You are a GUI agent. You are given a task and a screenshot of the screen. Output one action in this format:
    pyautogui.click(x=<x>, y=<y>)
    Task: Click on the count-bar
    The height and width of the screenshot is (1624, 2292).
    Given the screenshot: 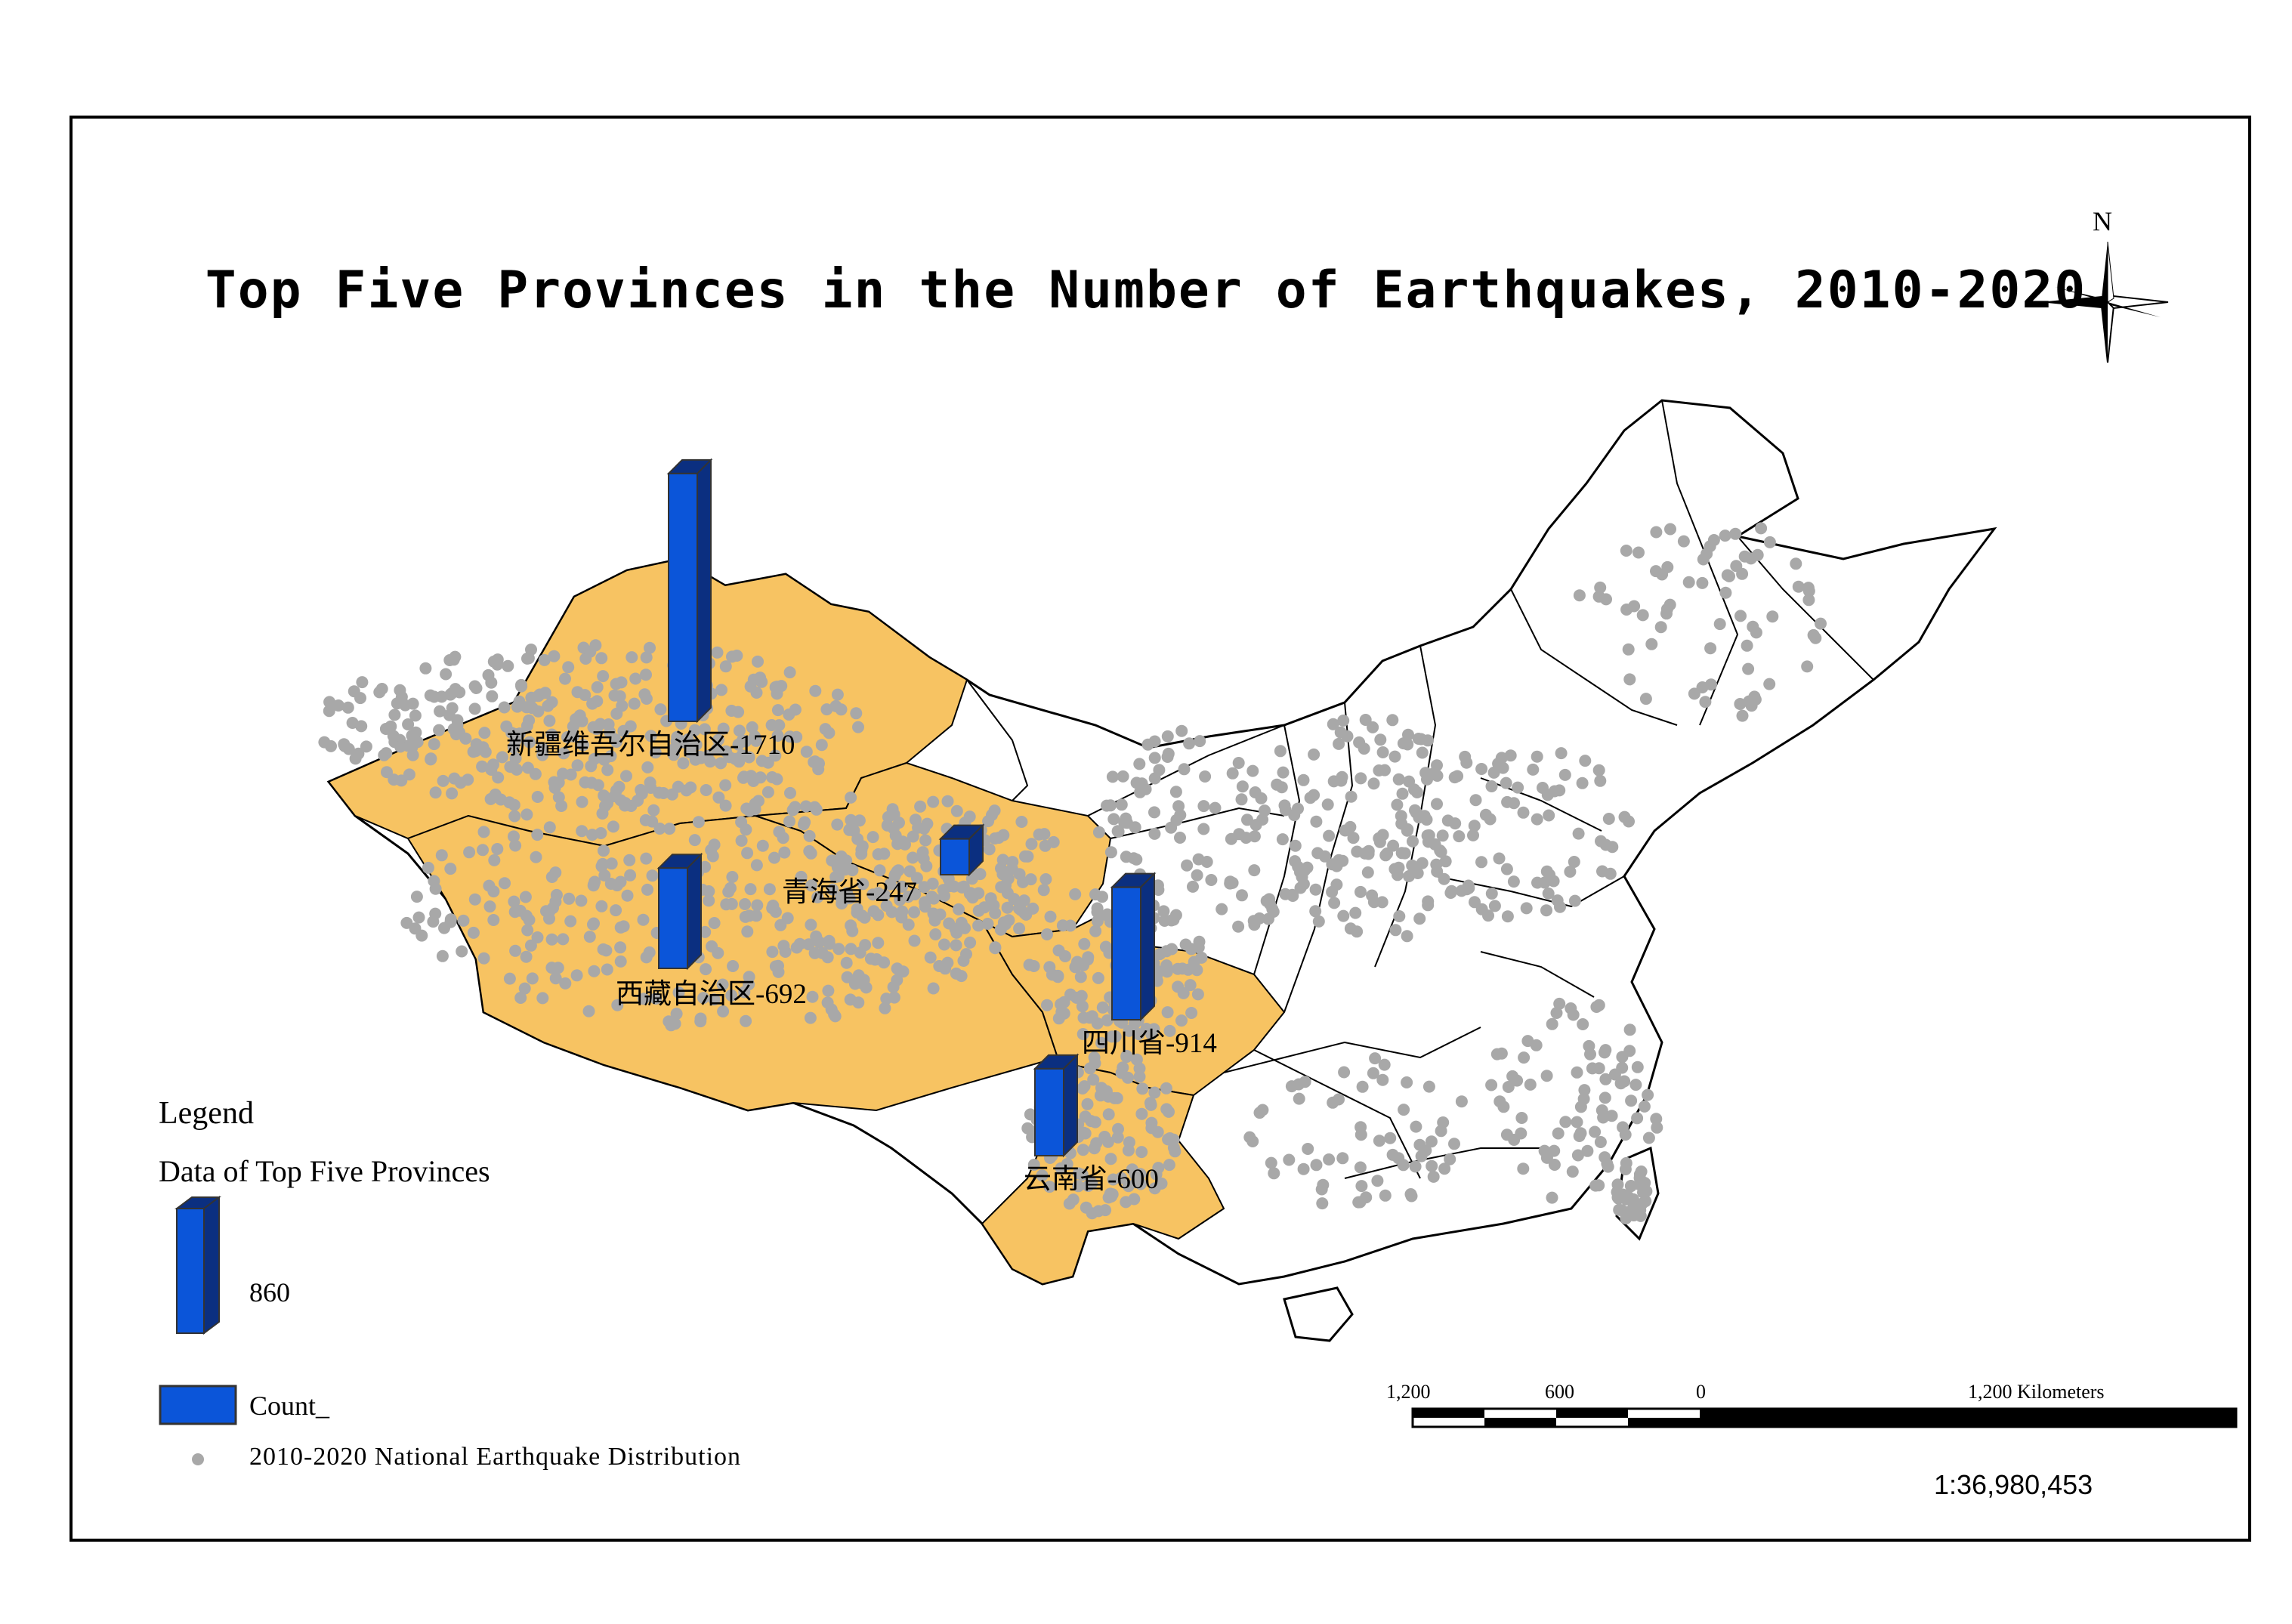 What is the action you would take?
    pyautogui.click(x=1056, y=1105)
    